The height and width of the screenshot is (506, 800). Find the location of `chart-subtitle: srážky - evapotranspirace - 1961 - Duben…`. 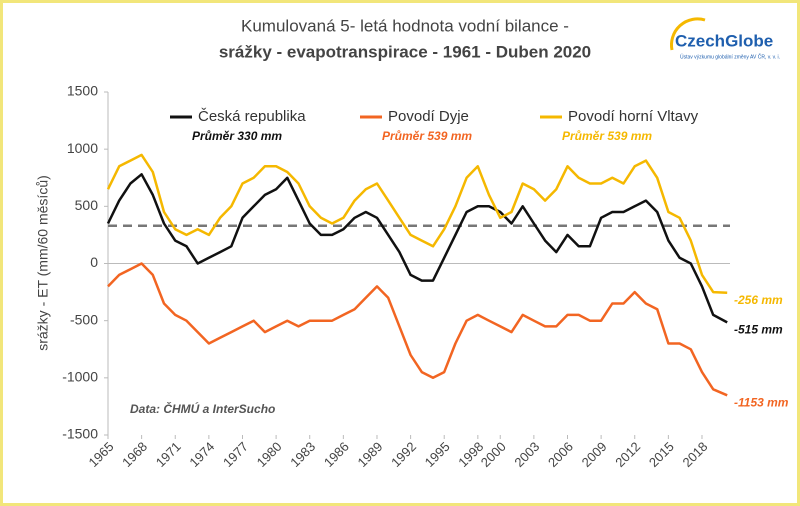

chart-subtitle: srážky - evapotranspirace - 1961 - Duben… is located at coordinates (405, 51).